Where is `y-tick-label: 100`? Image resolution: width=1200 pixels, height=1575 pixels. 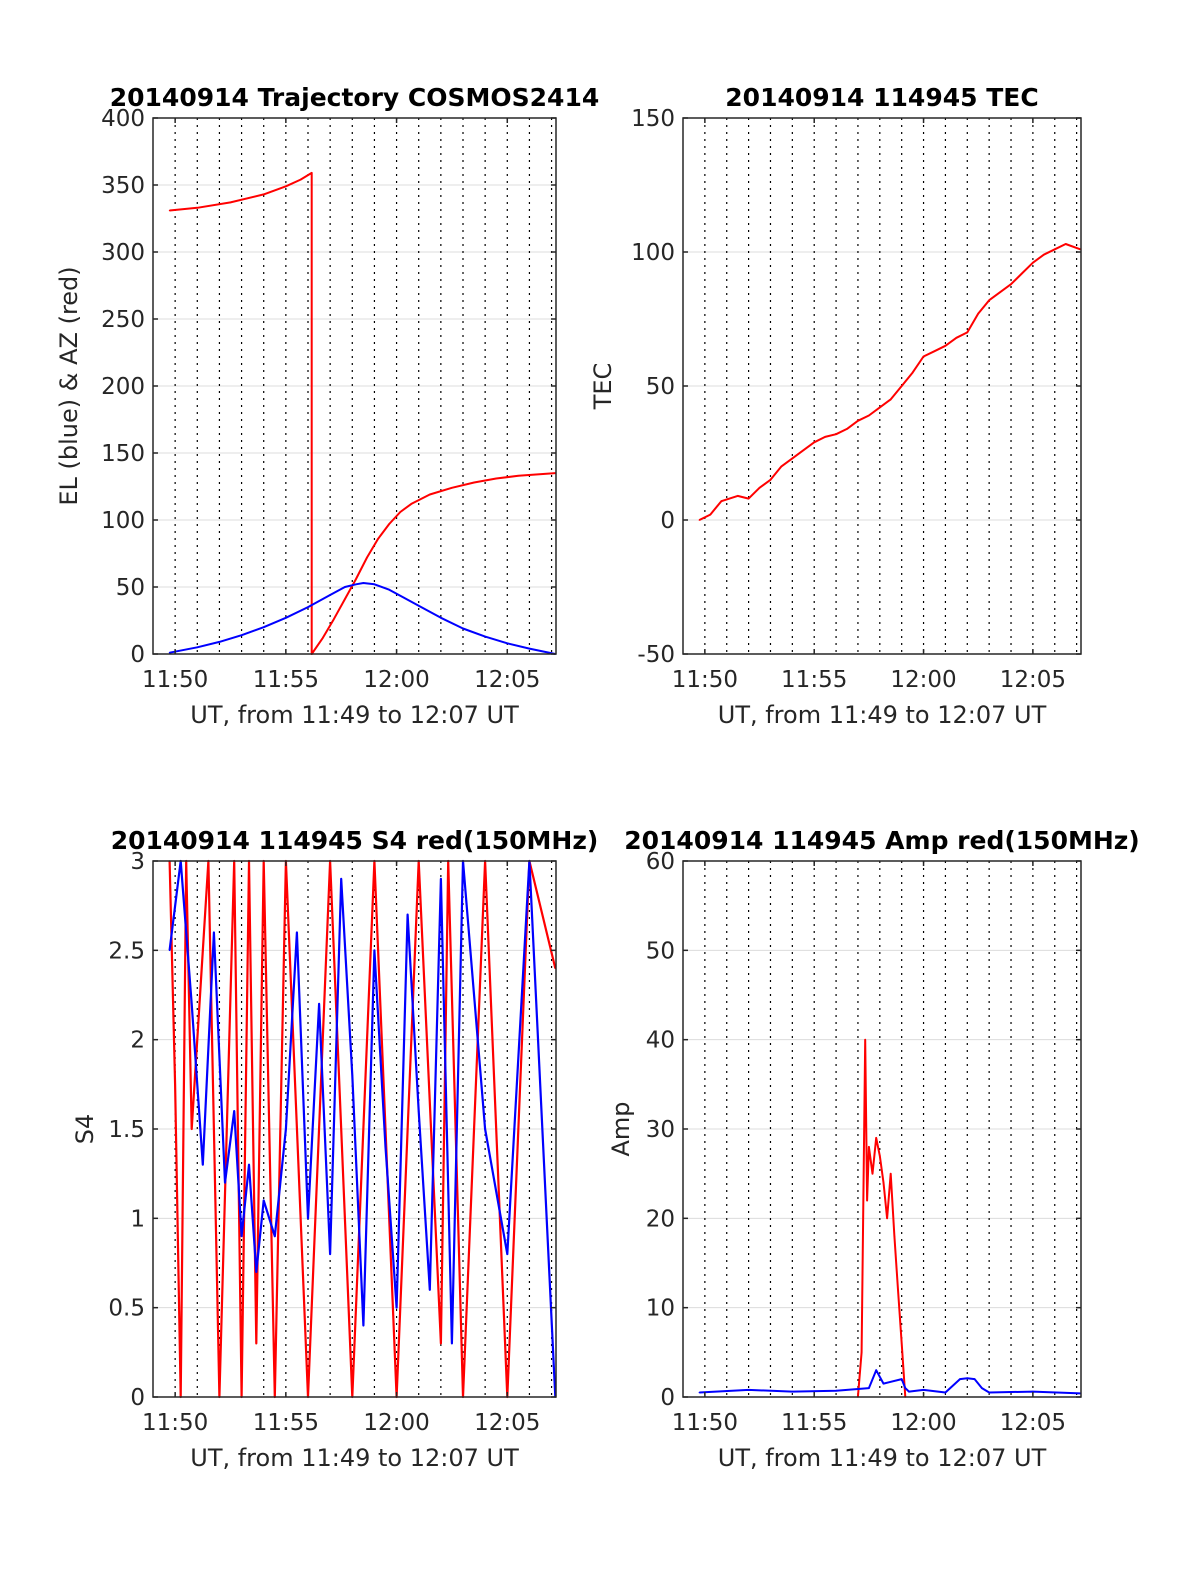
y-tick-label: 100 is located at coordinates (123, 521).